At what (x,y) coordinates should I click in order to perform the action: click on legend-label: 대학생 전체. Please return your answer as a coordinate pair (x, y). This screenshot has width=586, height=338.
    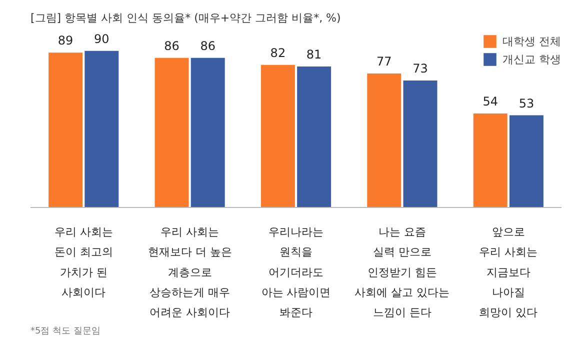
    Looking at the image, I should click on (531, 41).